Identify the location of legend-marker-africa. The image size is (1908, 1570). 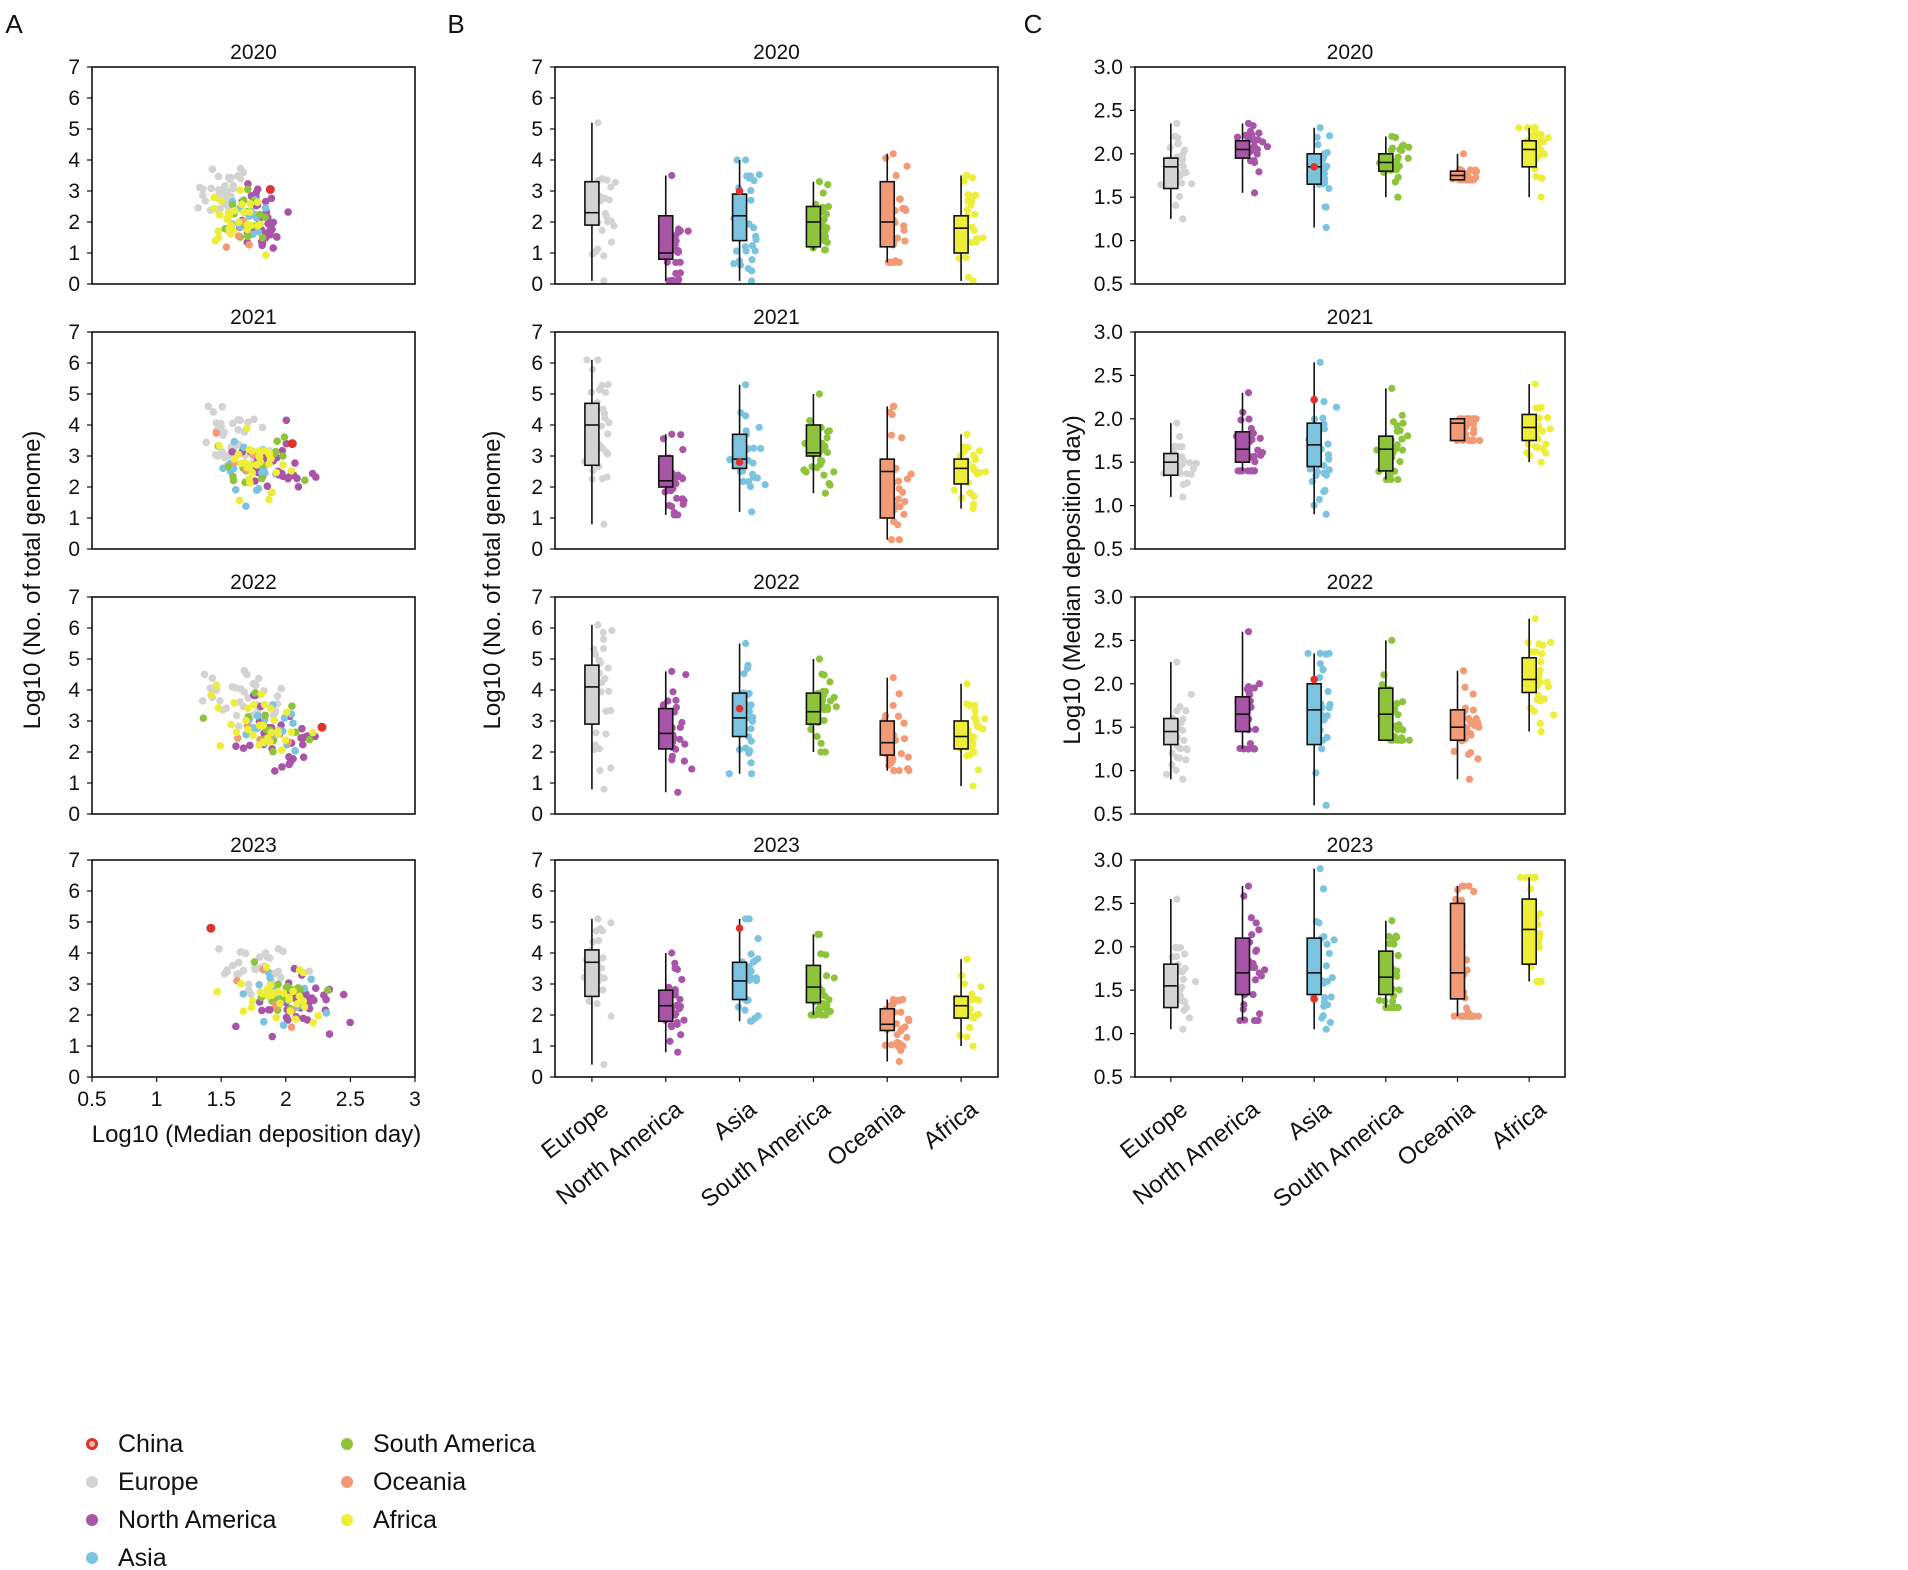
(347, 1520).